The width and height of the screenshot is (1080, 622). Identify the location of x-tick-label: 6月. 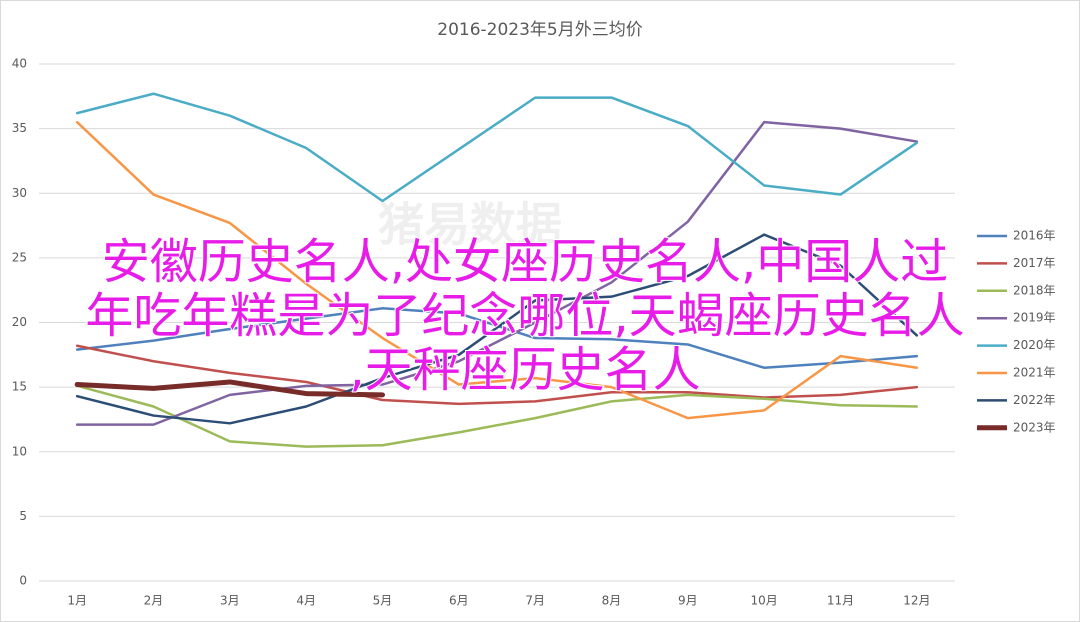
(459, 601).